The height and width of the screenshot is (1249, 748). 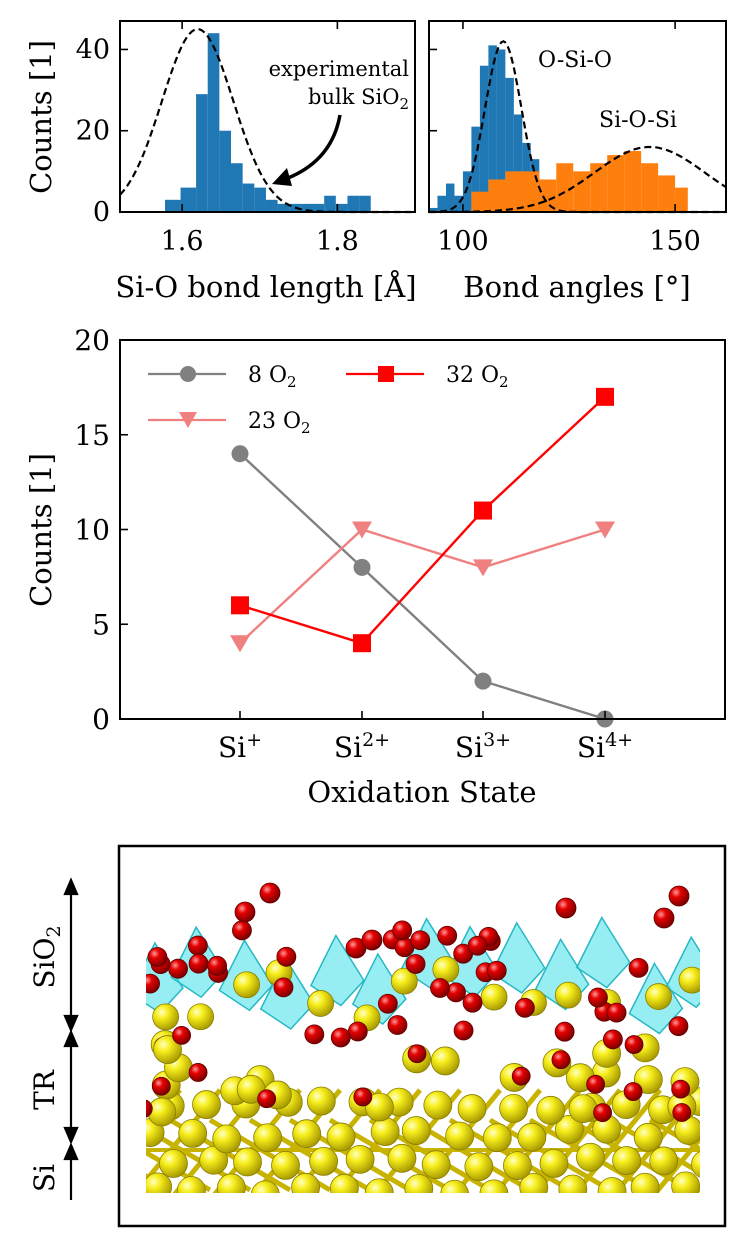 I want to click on oxidation-ytick-label-3: 15, so click(x=92, y=435).